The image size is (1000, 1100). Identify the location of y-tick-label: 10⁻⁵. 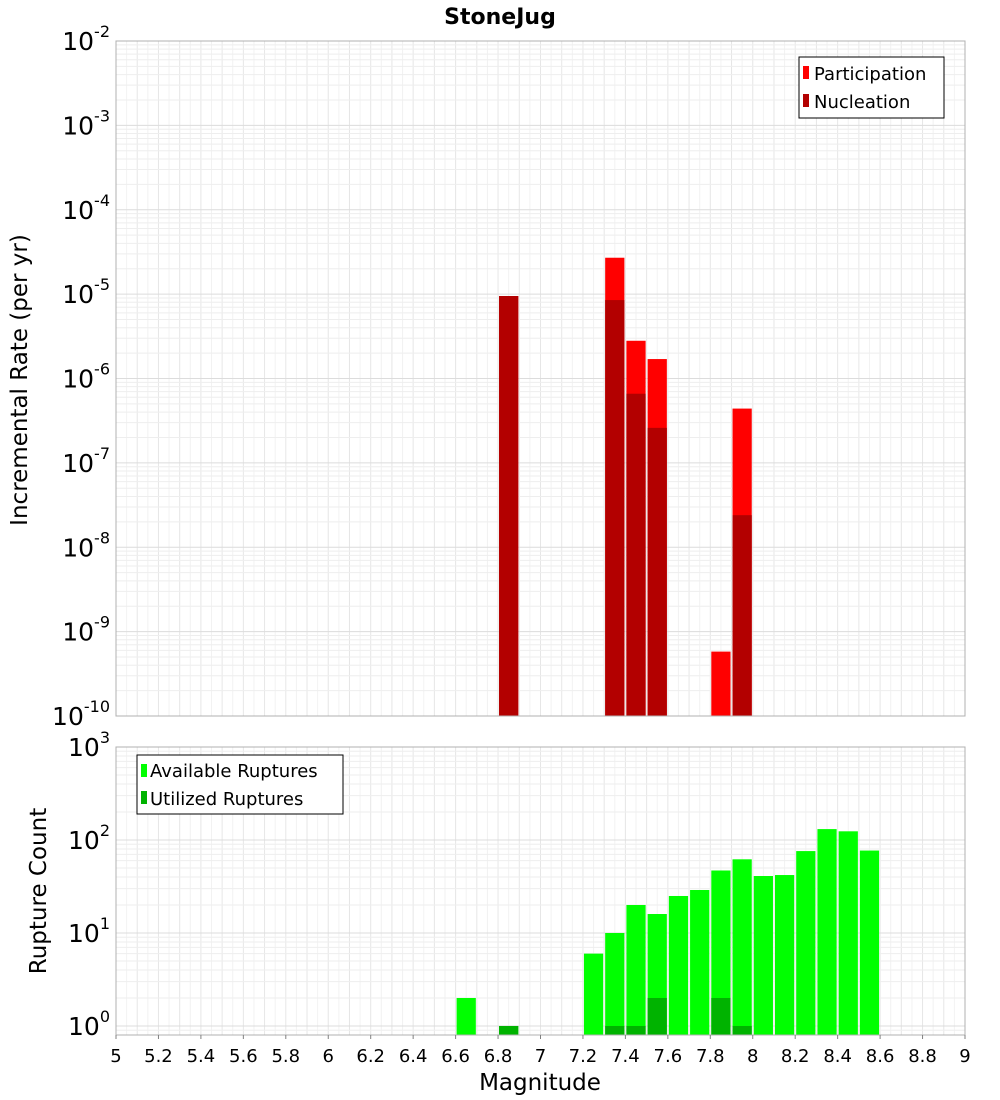
(86, 292).